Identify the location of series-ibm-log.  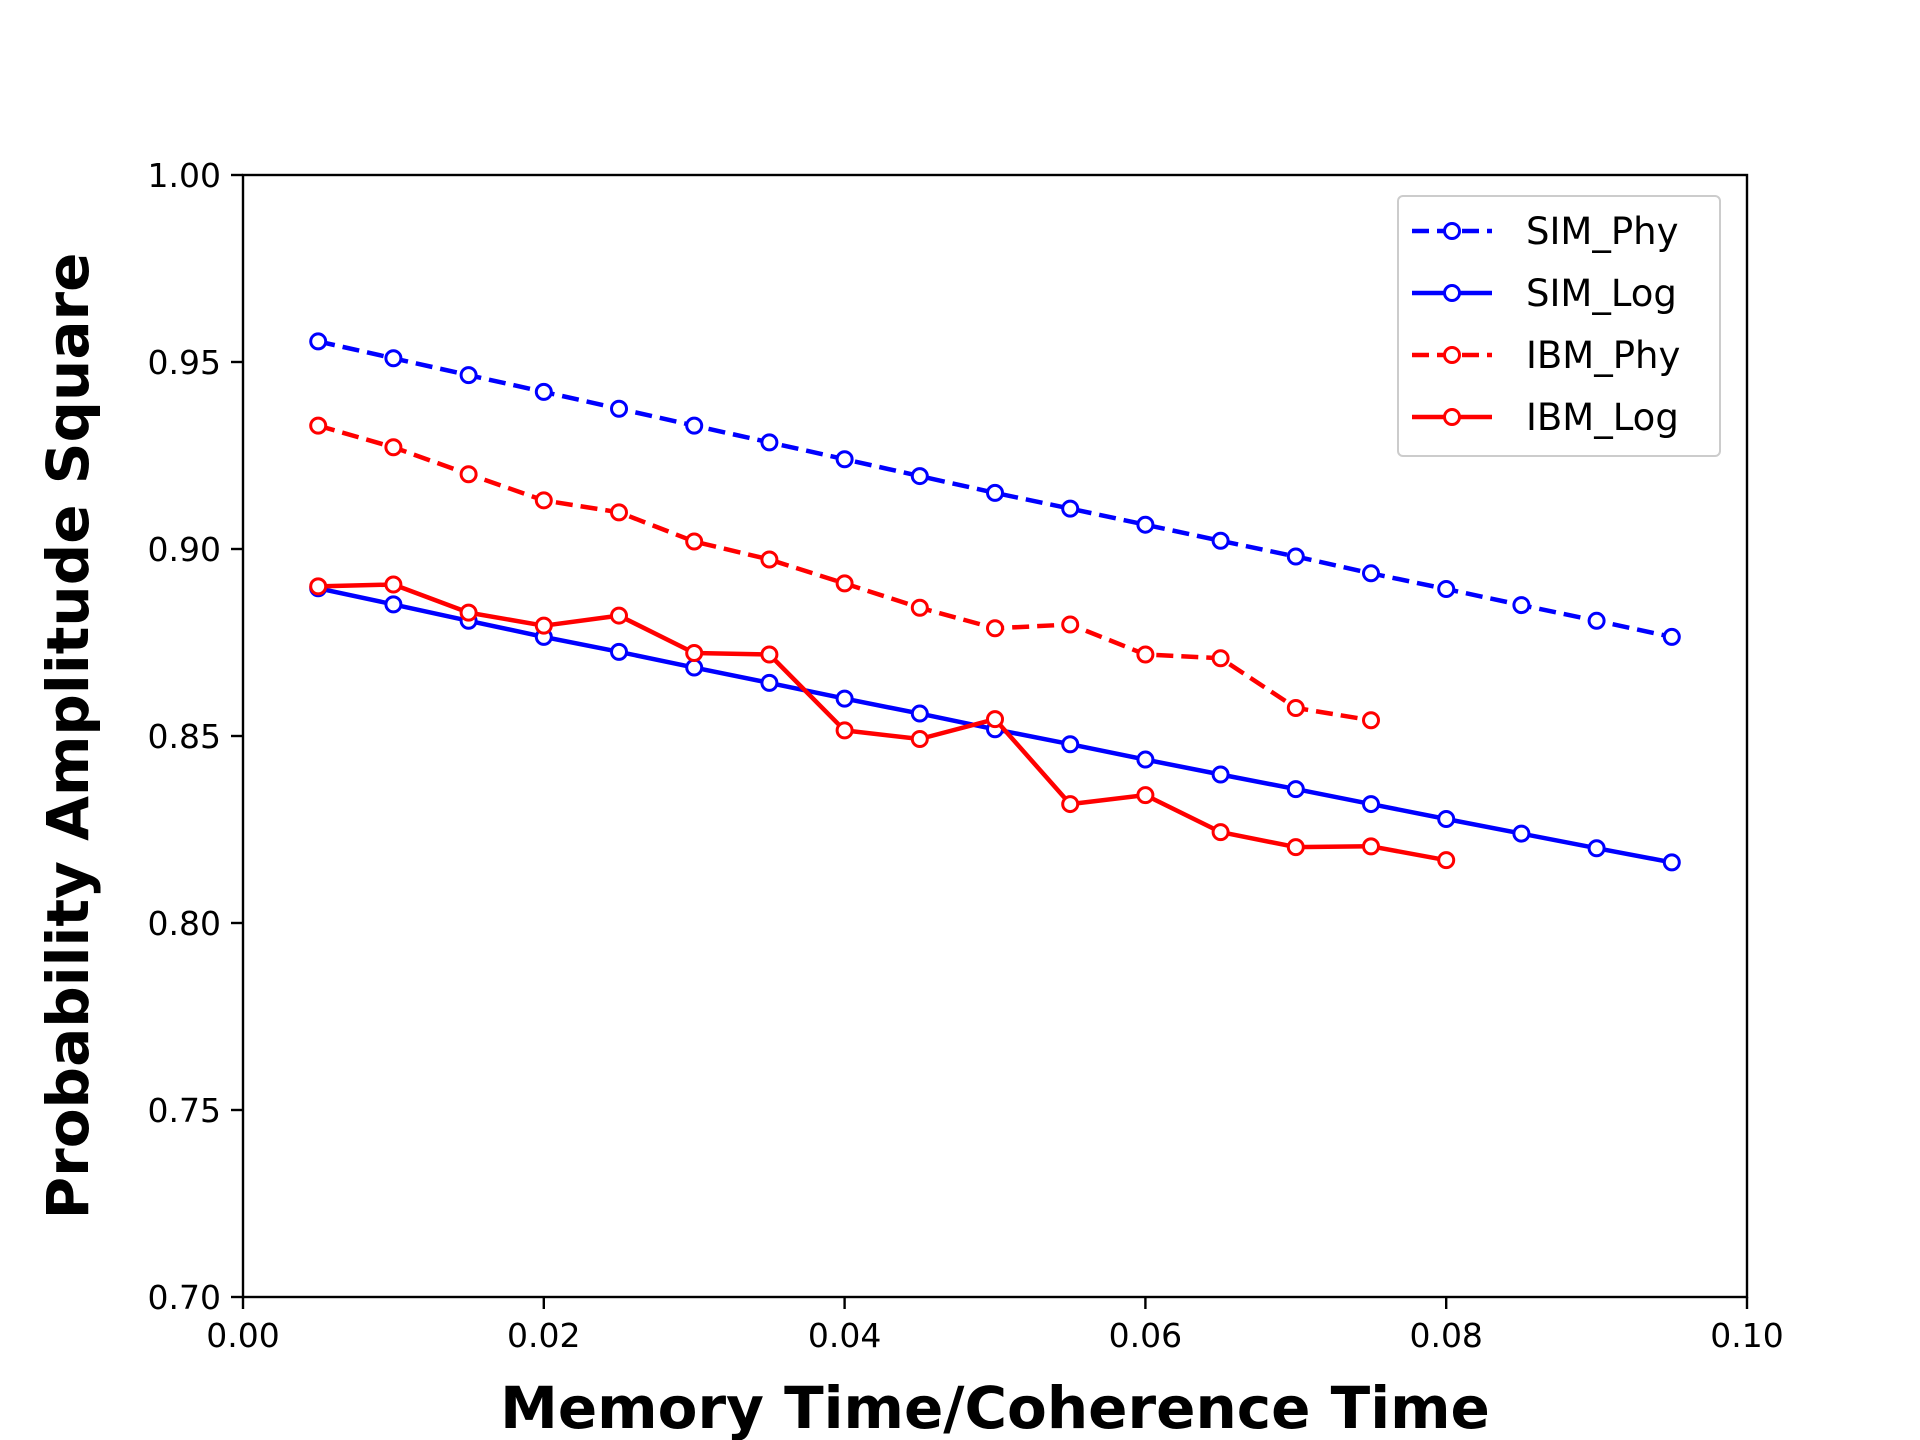
(882, 722).